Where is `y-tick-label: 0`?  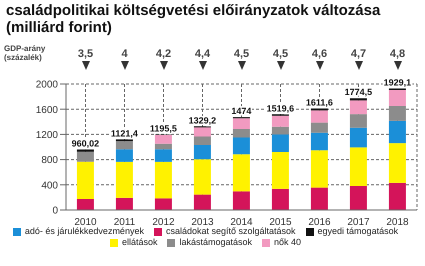 y-tick-label: 0 is located at coordinates (55, 211).